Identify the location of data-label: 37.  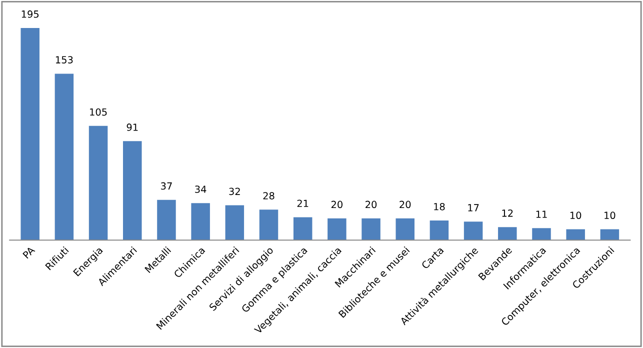
(166, 186).